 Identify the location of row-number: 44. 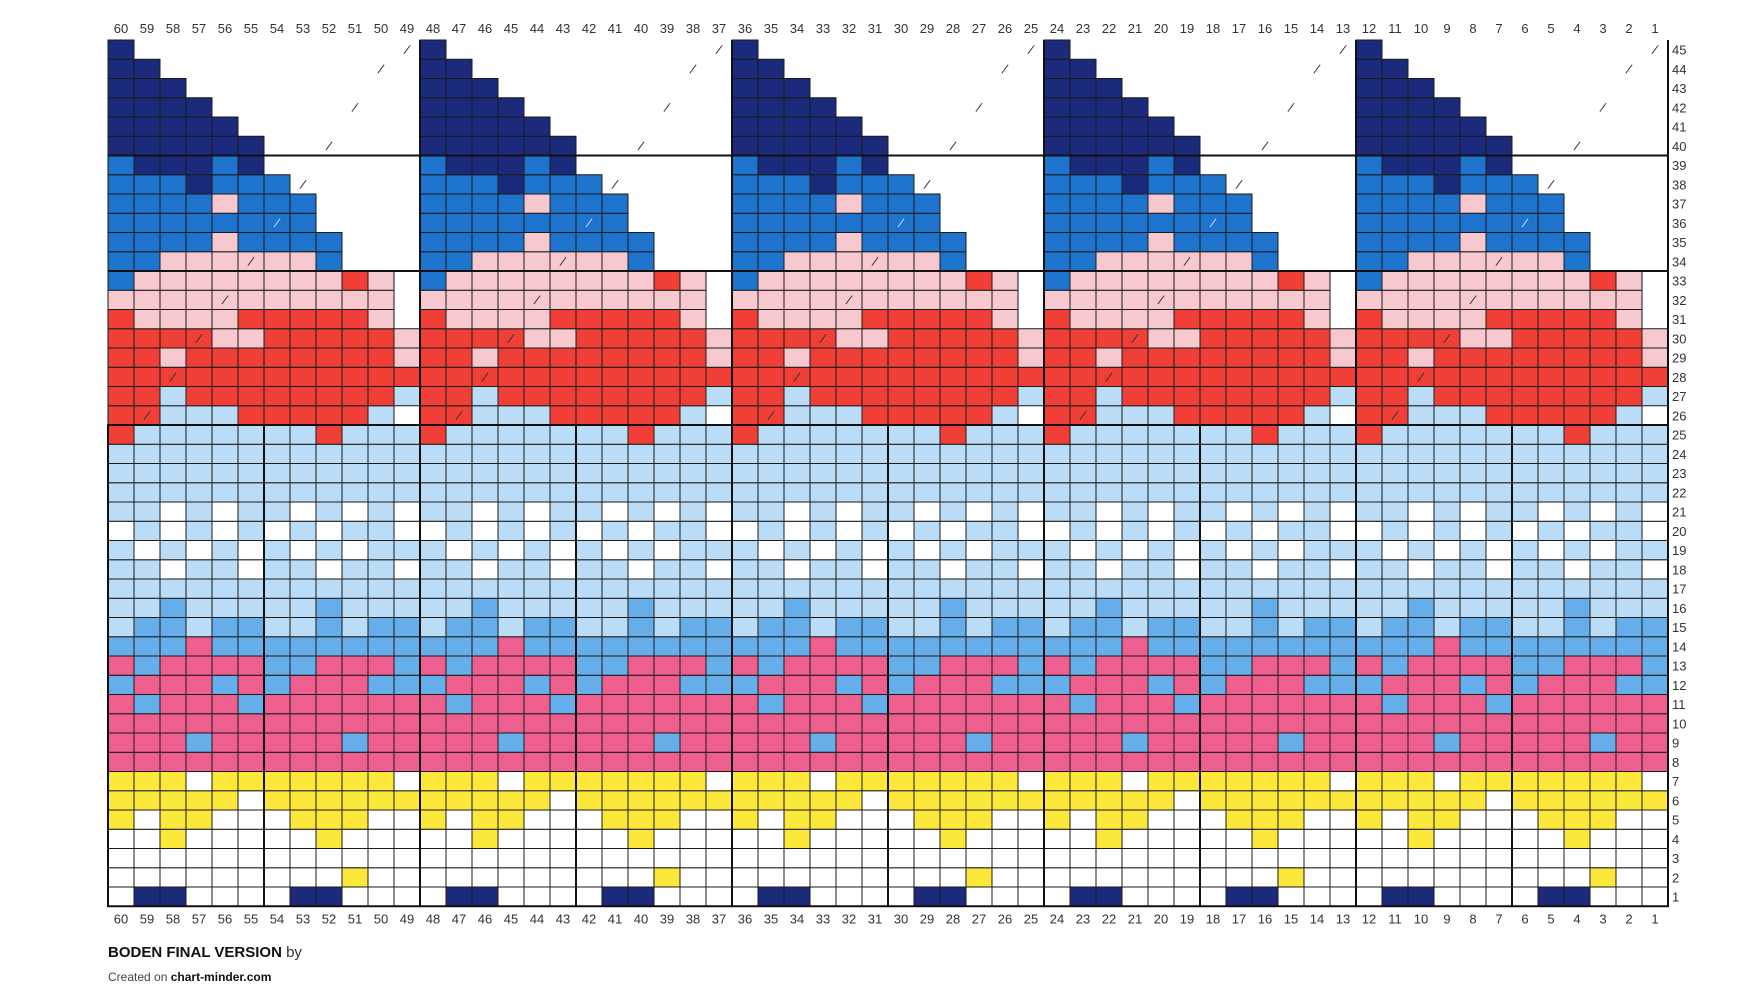
(1679, 69).